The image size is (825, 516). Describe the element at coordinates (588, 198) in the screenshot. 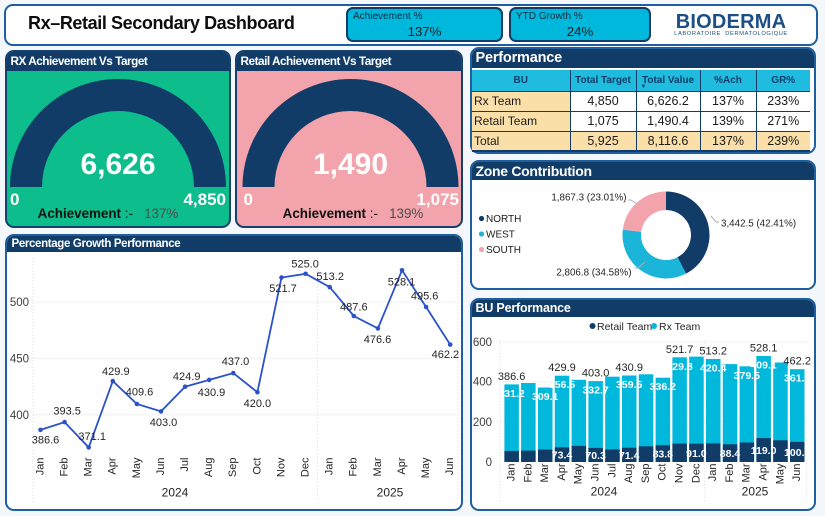

I see `svg-text: 1,867.3 (23.01%)` at that location.